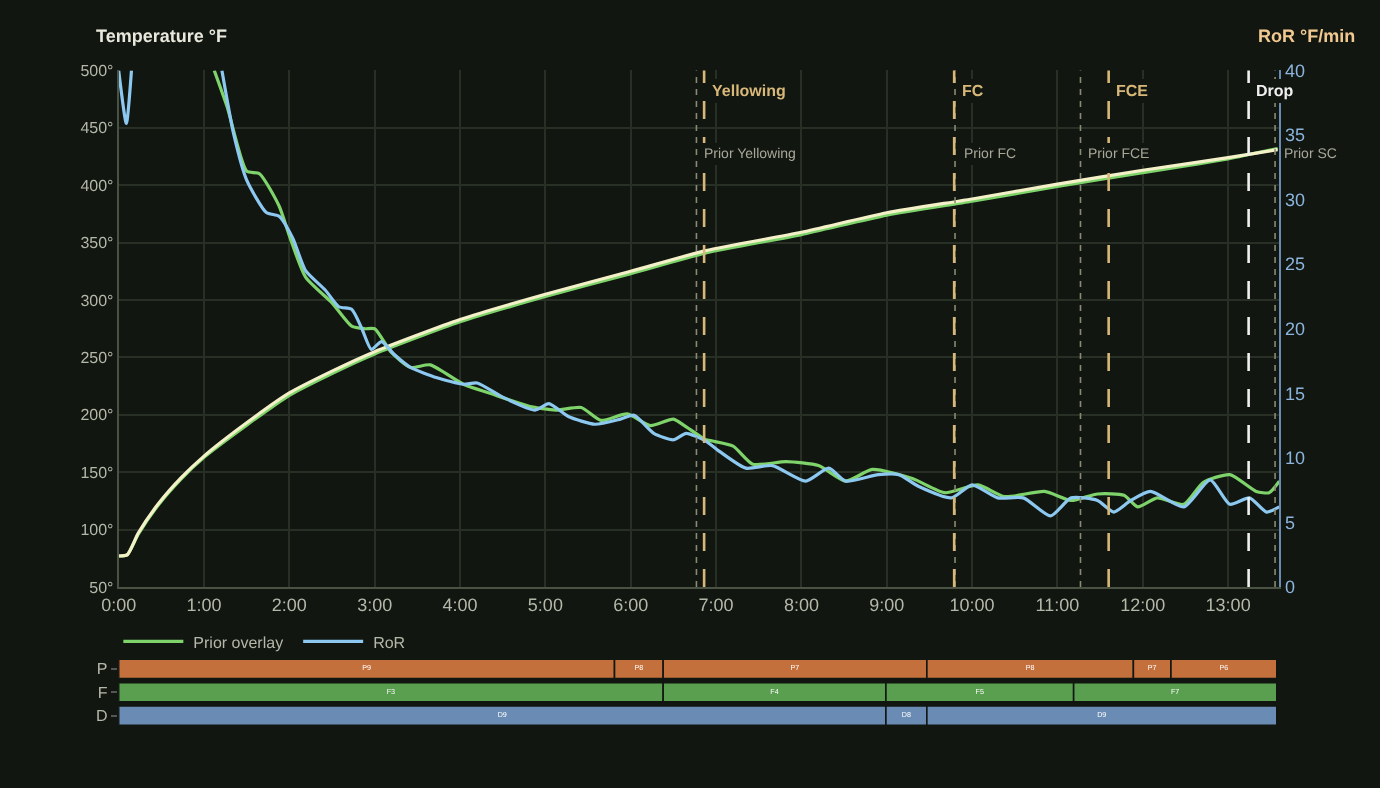 The height and width of the screenshot is (788, 1380). Describe the element at coordinates (1294, 70) in the screenshot. I see `y2-tick-label: 40` at that location.